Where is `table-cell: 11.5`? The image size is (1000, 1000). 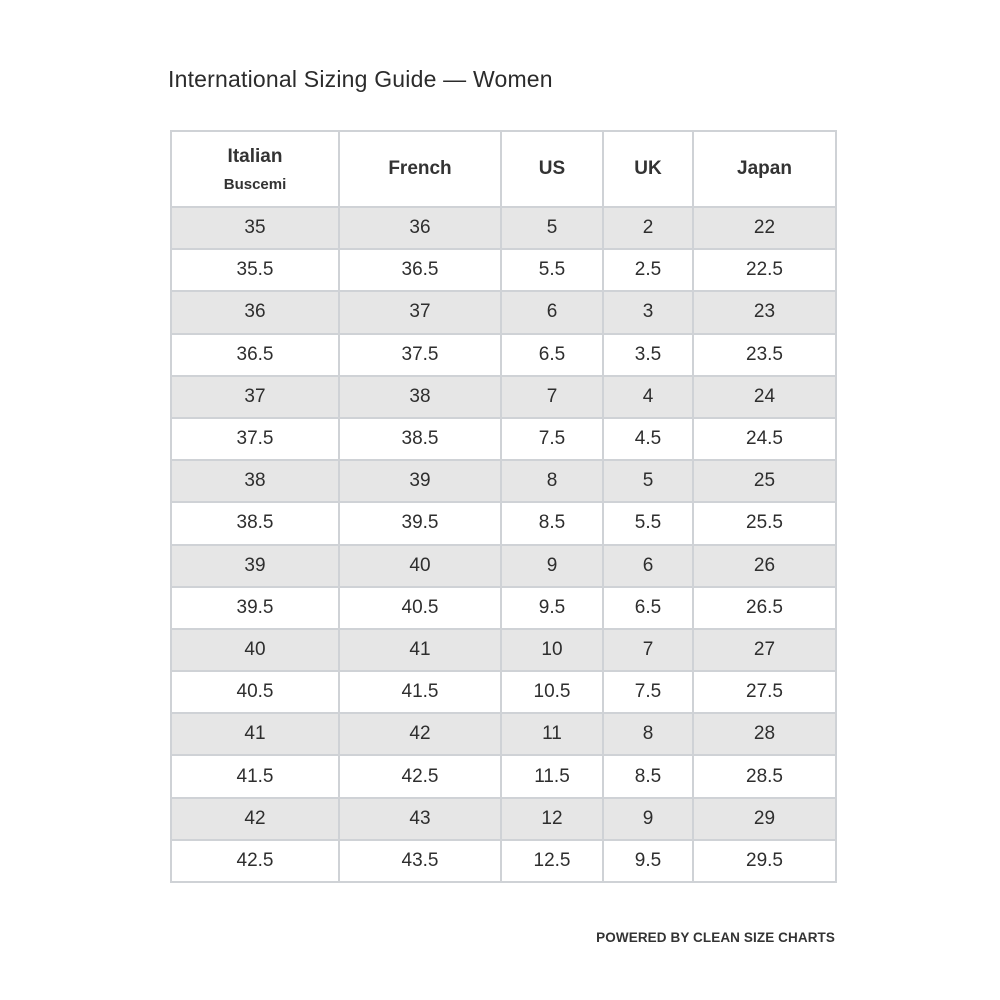 table-cell: 11.5 is located at coordinates (552, 776).